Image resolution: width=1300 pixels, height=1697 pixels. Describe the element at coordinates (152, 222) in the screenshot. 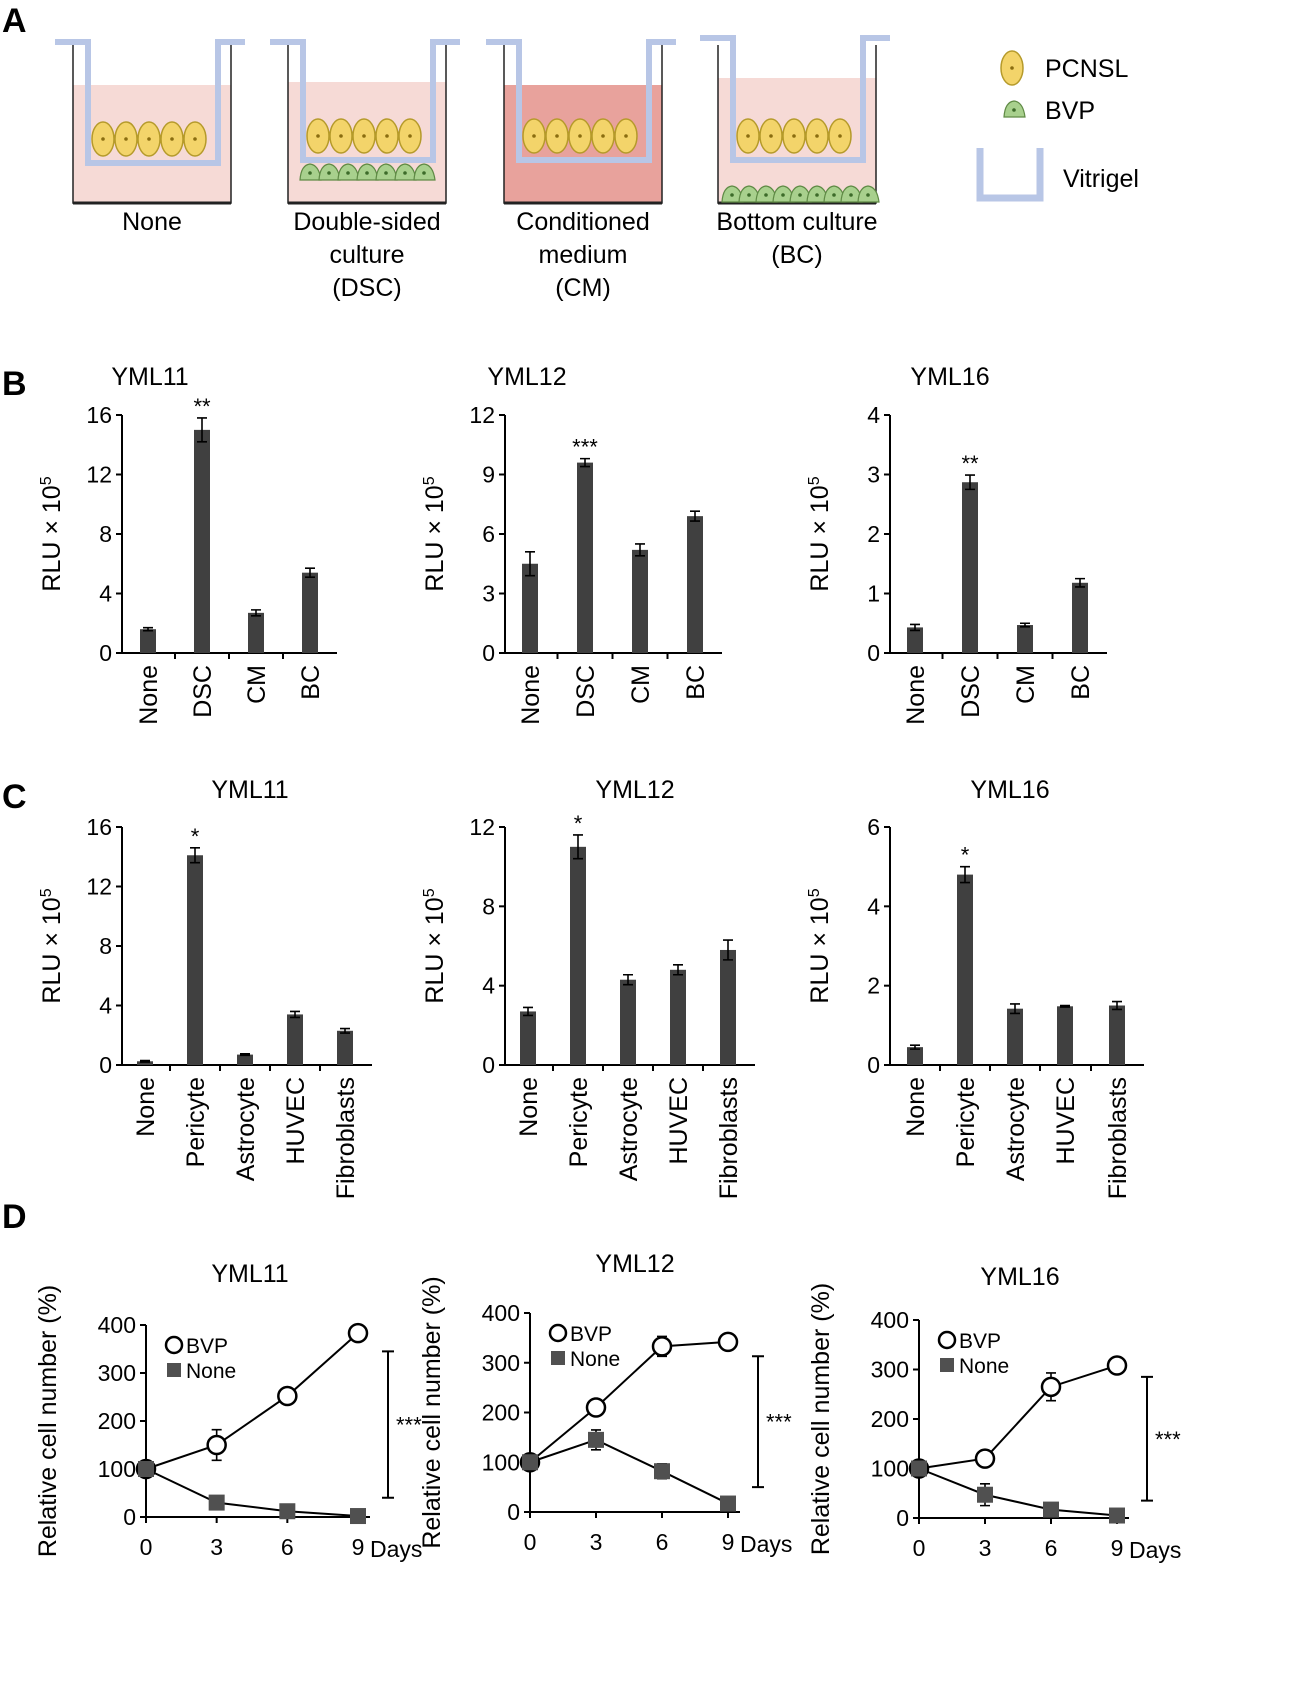

I see `well-label: None` at that location.